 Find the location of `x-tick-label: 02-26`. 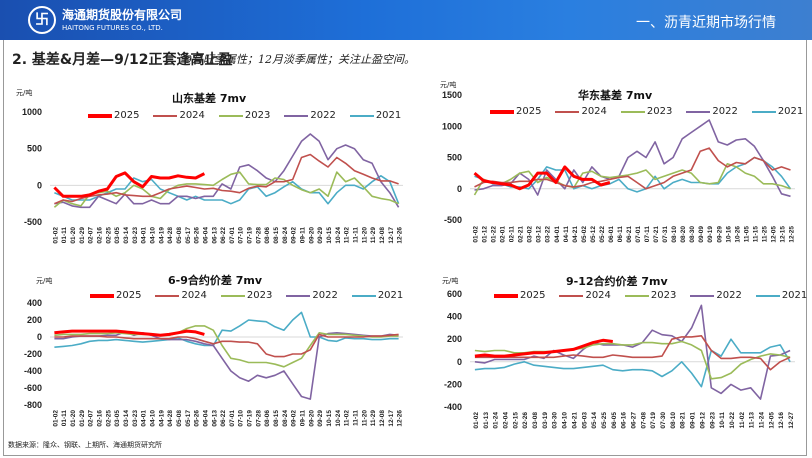

x-tick-label: 02-26 is located at coordinates (525, 420).